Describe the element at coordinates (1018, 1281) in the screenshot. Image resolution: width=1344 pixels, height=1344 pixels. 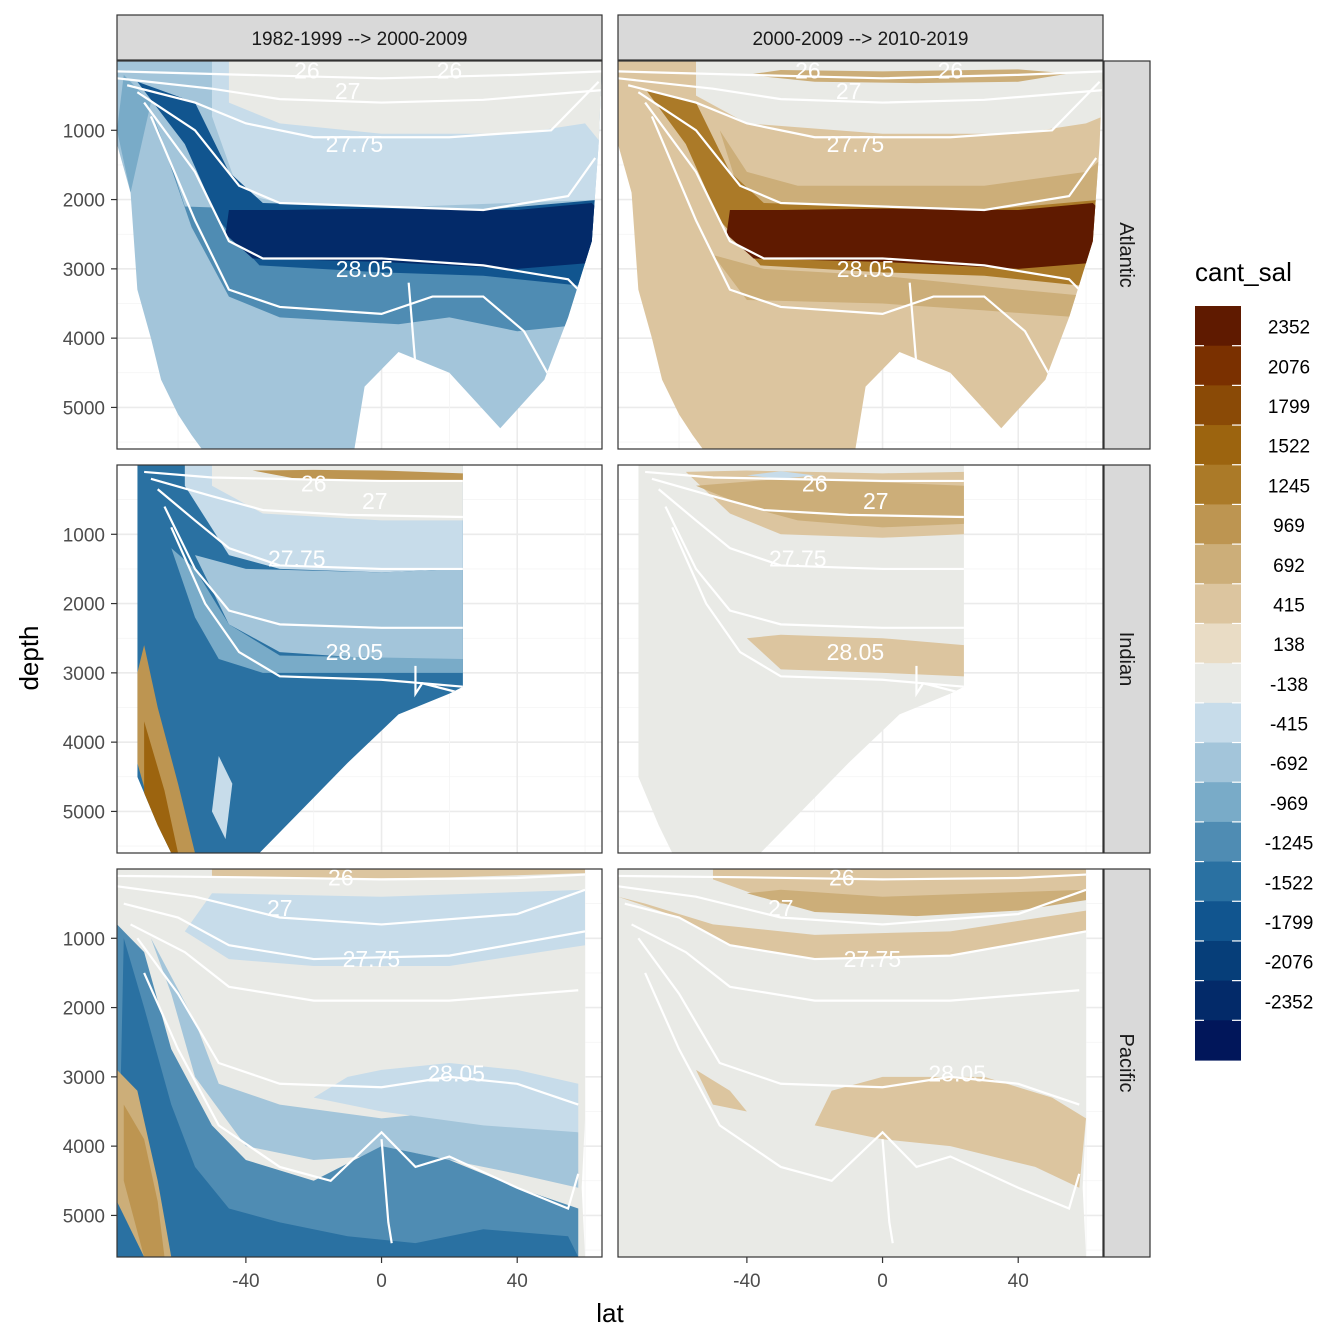
I see `x-tick-label: 40` at that location.